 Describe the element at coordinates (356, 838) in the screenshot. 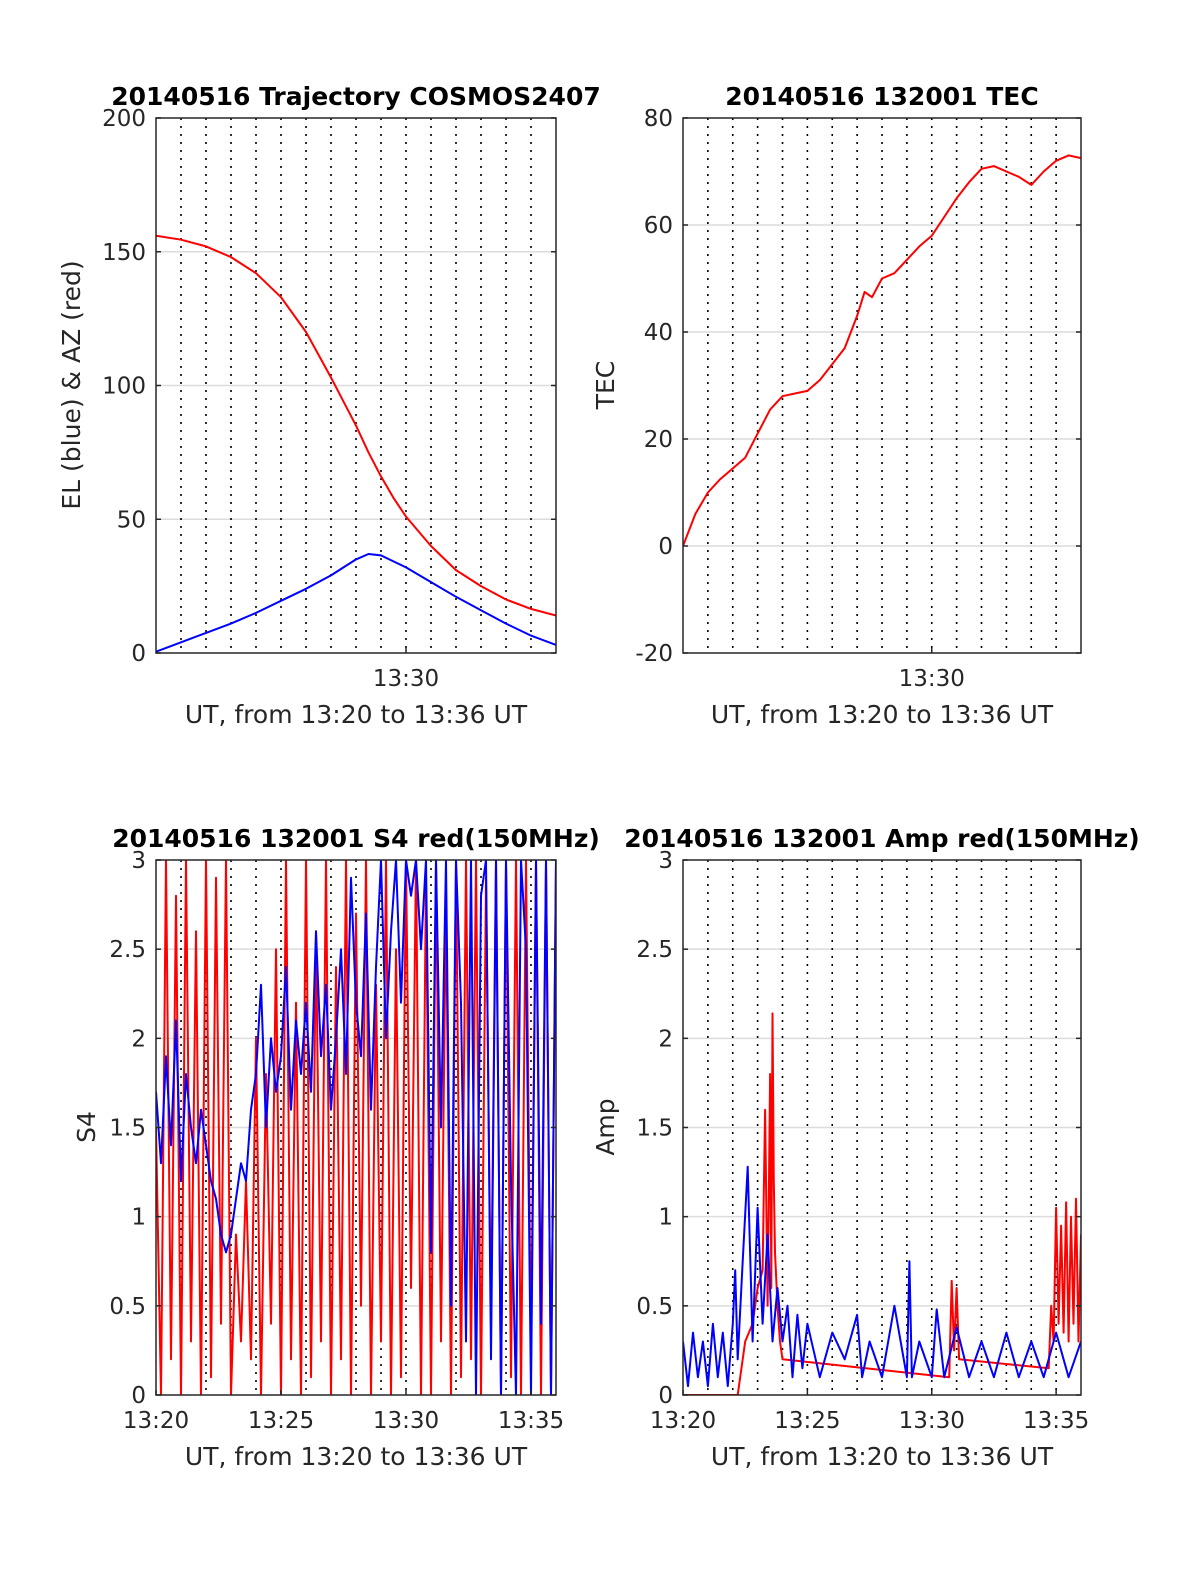

I see `s4-title: 20140516 132001 S4 red(150MHz)` at that location.